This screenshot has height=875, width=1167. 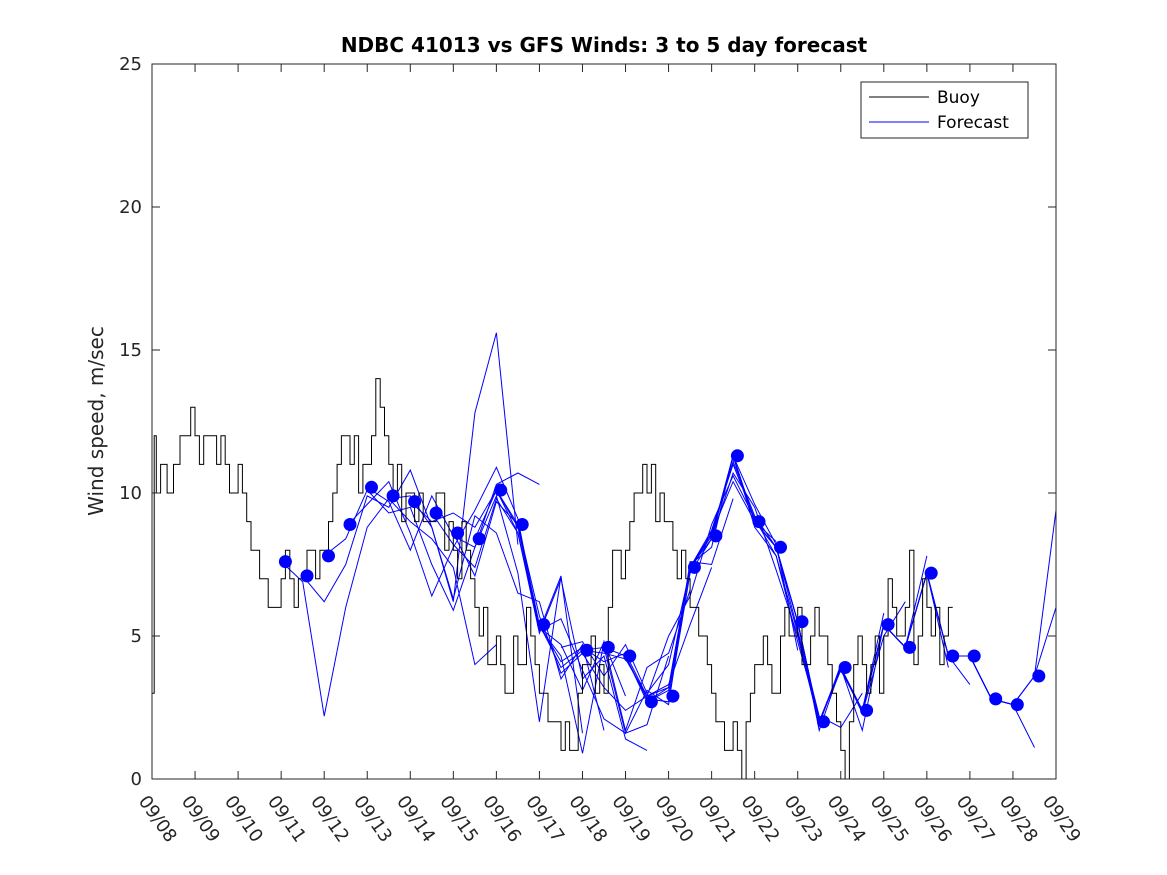 I want to click on legend-buoy-label: Buoy, so click(x=958, y=98).